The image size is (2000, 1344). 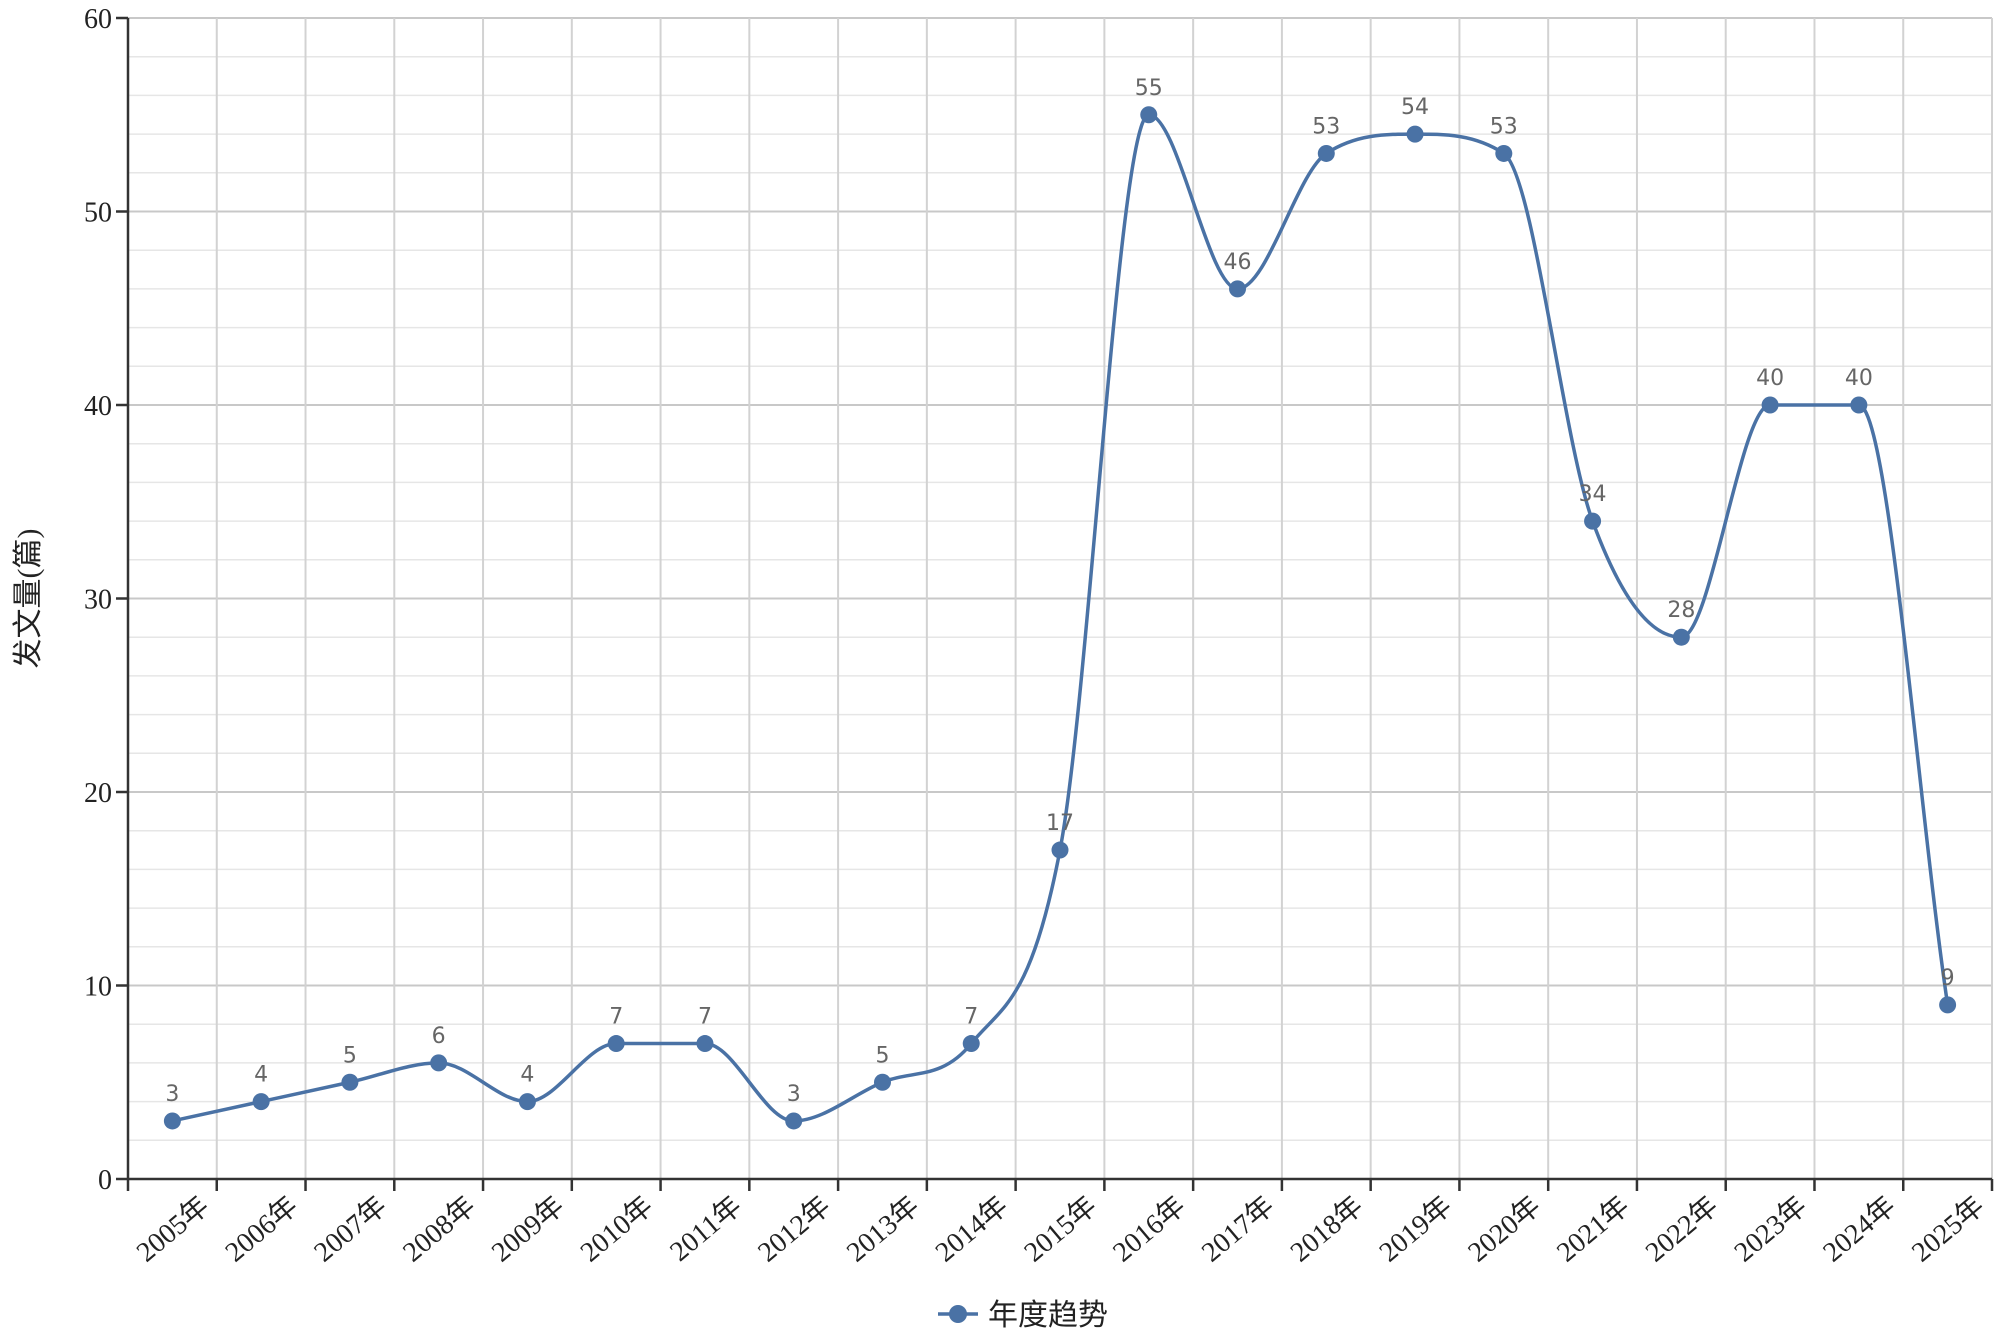 I want to click on data-label: 54, so click(x=1415, y=107).